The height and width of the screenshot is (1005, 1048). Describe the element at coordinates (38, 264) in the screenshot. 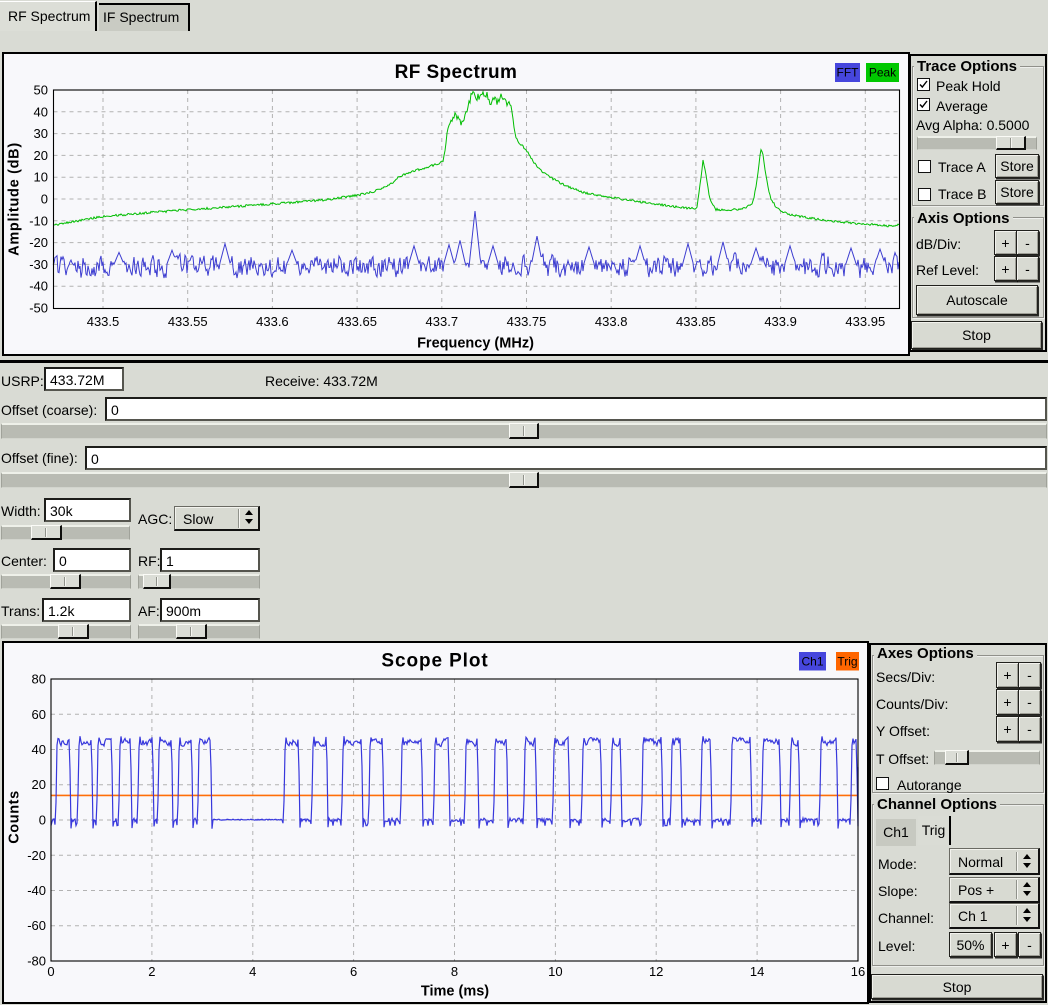

I see `svg-text: -30` at that location.